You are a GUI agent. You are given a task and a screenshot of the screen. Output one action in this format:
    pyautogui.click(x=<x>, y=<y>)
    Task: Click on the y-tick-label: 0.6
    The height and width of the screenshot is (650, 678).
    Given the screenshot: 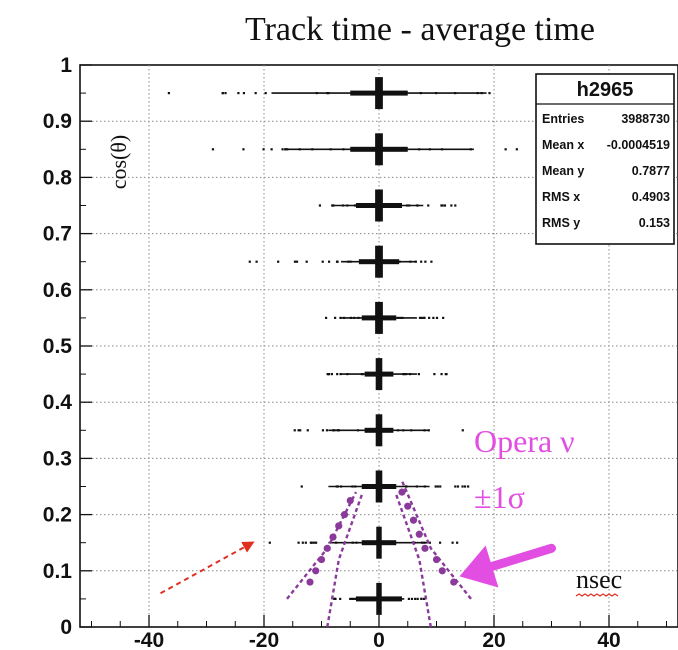 What is the action you would take?
    pyautogui.click(x=57, y=290)
    